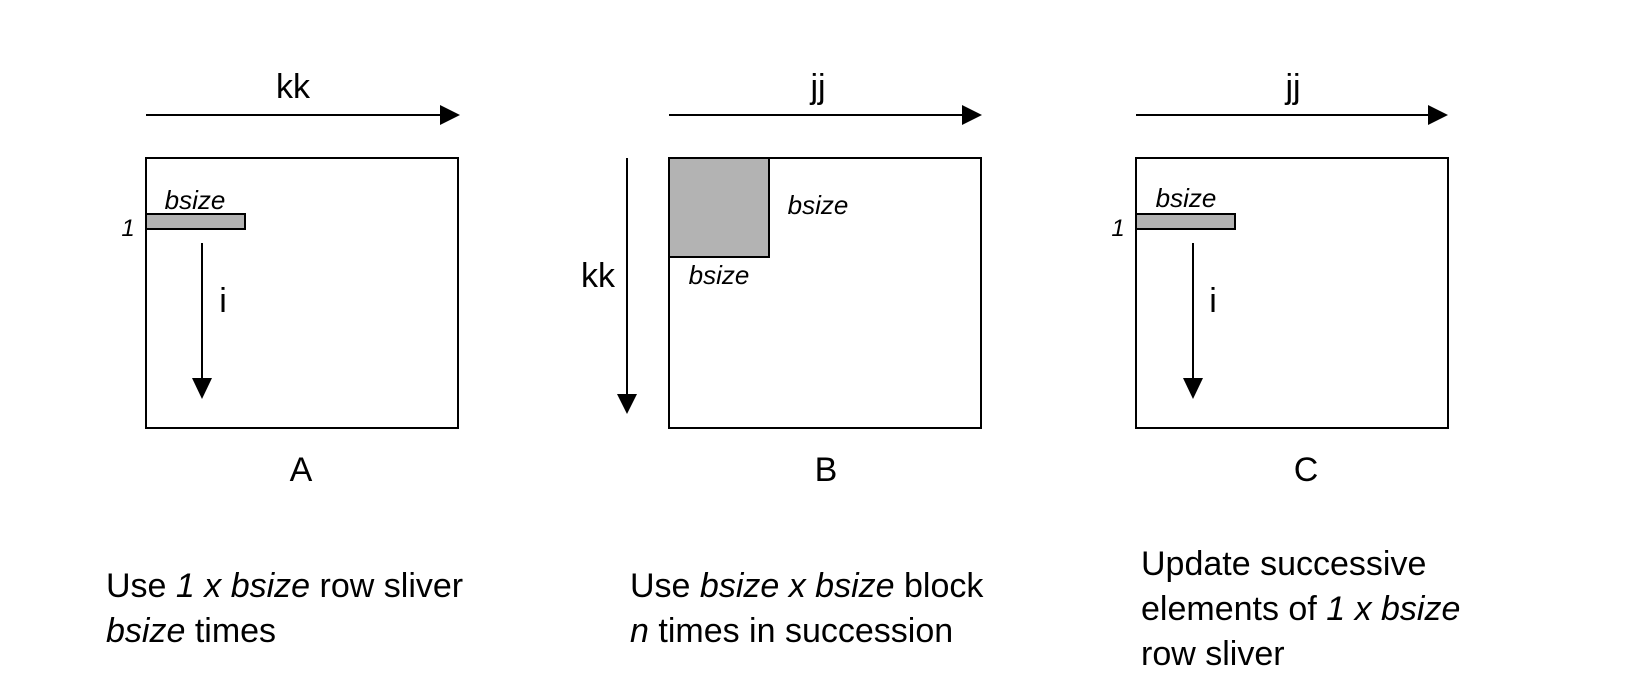 The width and height of the screenshot is (1650, 694). What do you see at coordinates (801, 631) in the screenshot?
I see `caption-run: times in succession` at bounding box center [801, 631].